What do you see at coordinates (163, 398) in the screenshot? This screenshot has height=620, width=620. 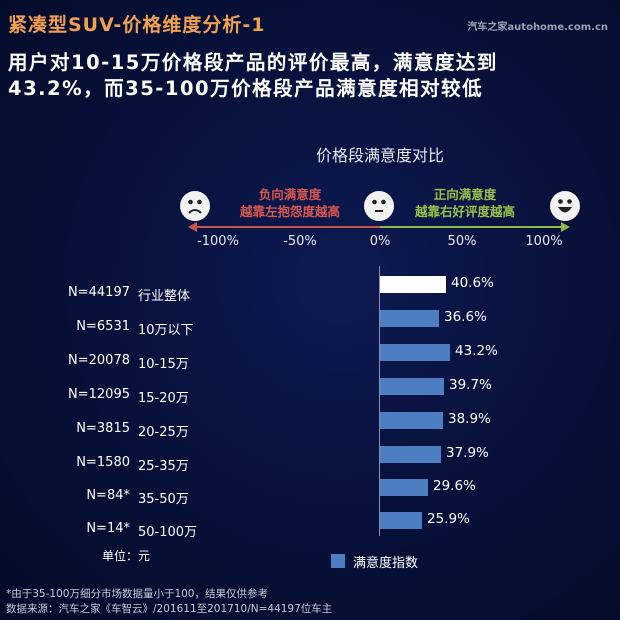 I see `category-label: 15-20万` at bounding box center [163, 398].